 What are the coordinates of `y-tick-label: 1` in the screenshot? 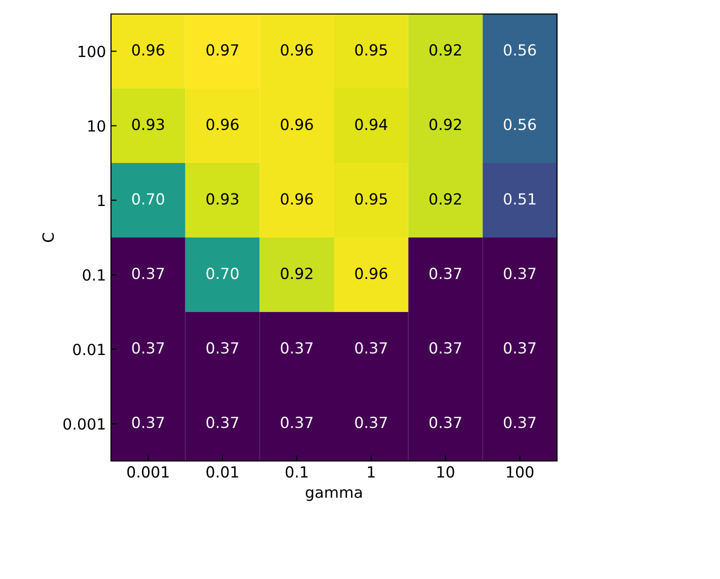 It's located at (101, 200).